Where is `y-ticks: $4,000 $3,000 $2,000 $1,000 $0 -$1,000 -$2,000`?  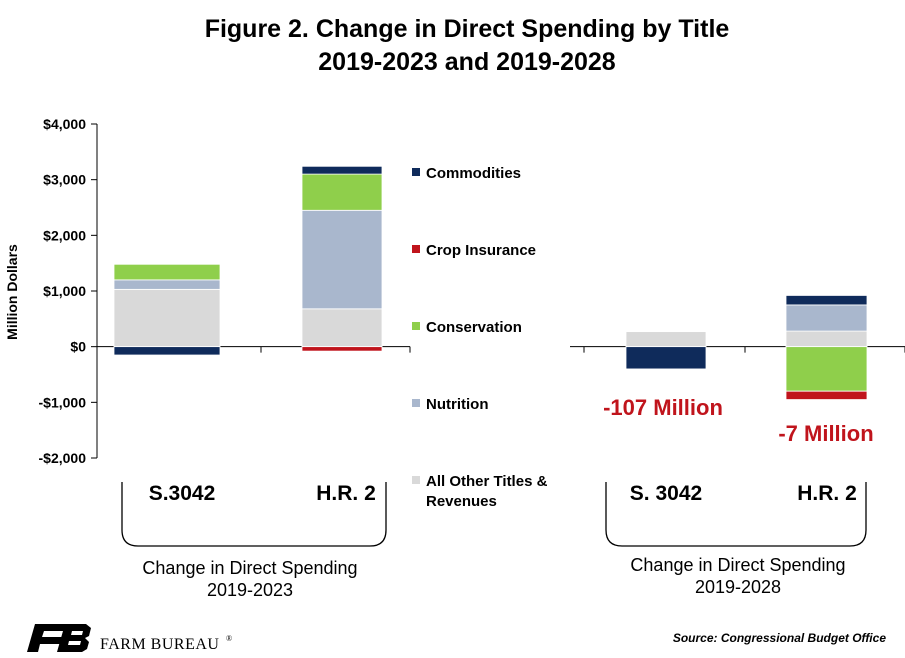 y-ticks: $4,000 $3,000 $2,000 $1,000 $0 -$1,000 -$2,000 is located at coordinates (68, 291).